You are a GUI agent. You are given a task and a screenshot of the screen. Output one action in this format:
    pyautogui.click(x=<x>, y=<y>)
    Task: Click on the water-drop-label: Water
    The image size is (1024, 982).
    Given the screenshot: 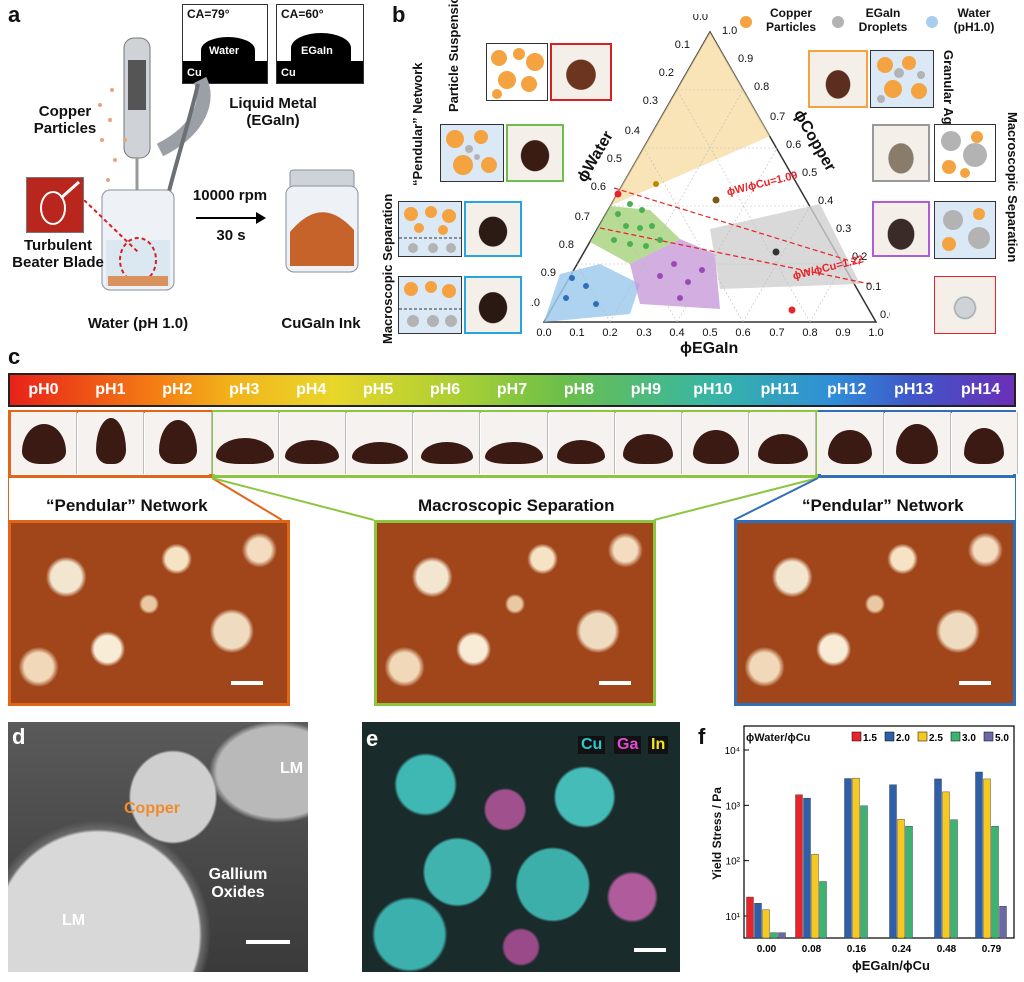 What is the action you would take?
    pyautogui.click(x=224, y=51)
    